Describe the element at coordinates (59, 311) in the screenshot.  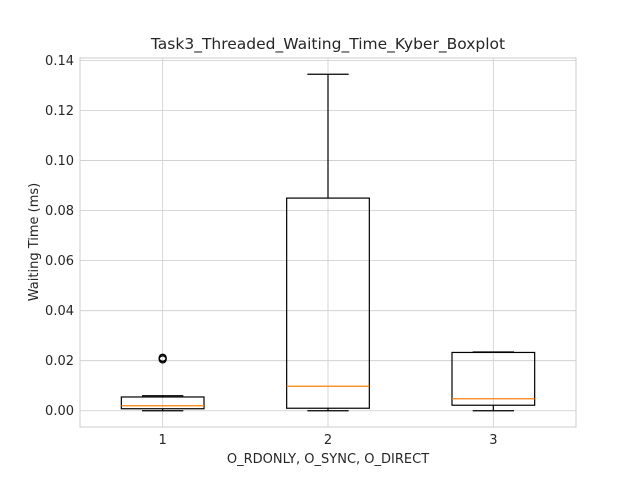
I see `y-tick-label: 0.04` at that location.